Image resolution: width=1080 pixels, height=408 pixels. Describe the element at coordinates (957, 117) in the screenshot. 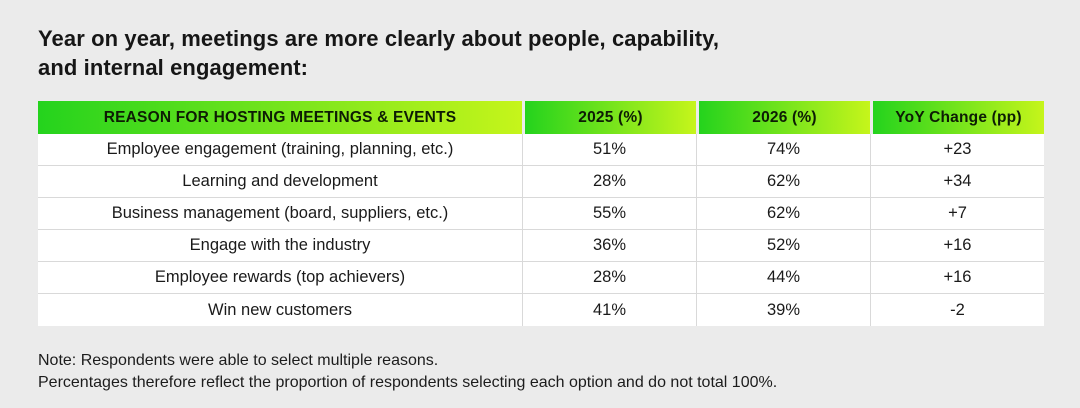

I see `column-header-yoy-change: YoY Change (pp)` at that location.